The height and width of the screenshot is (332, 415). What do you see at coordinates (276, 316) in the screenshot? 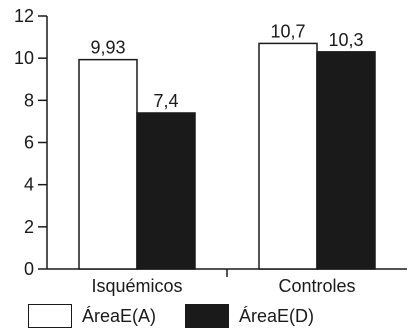
I see `legend-label-area-d: ÁreaE(D)` at bounding box center [276, 316].